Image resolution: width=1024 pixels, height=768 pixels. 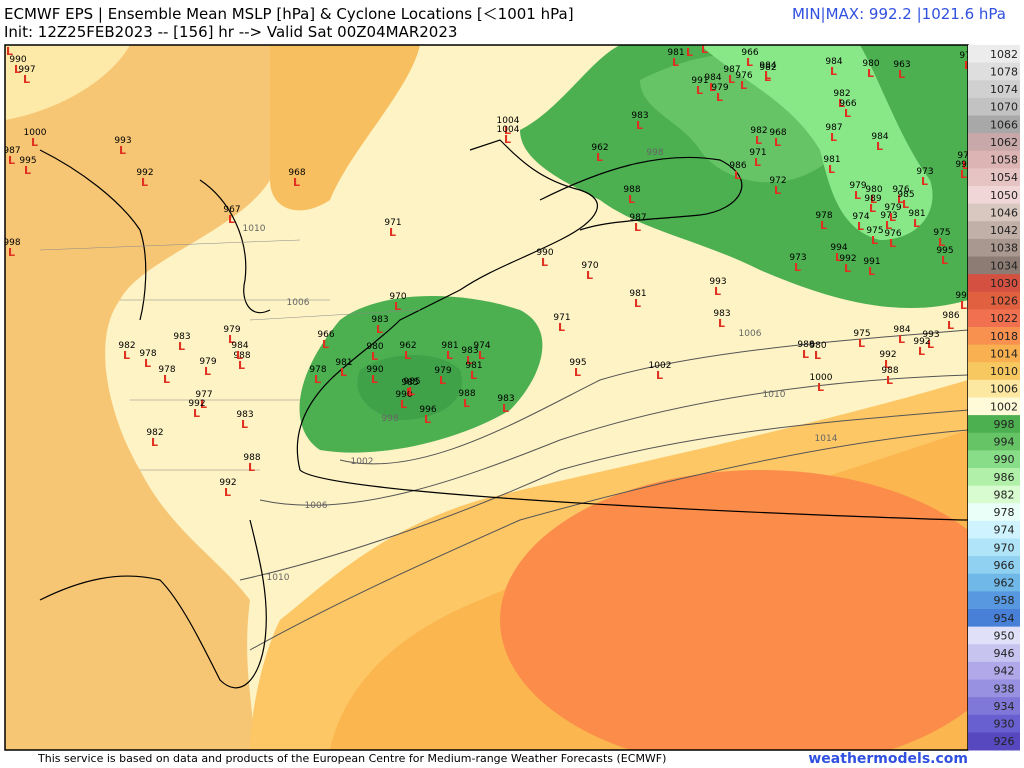 I want to click on cyclone-pressure: 966, so click(x=749, y=53).